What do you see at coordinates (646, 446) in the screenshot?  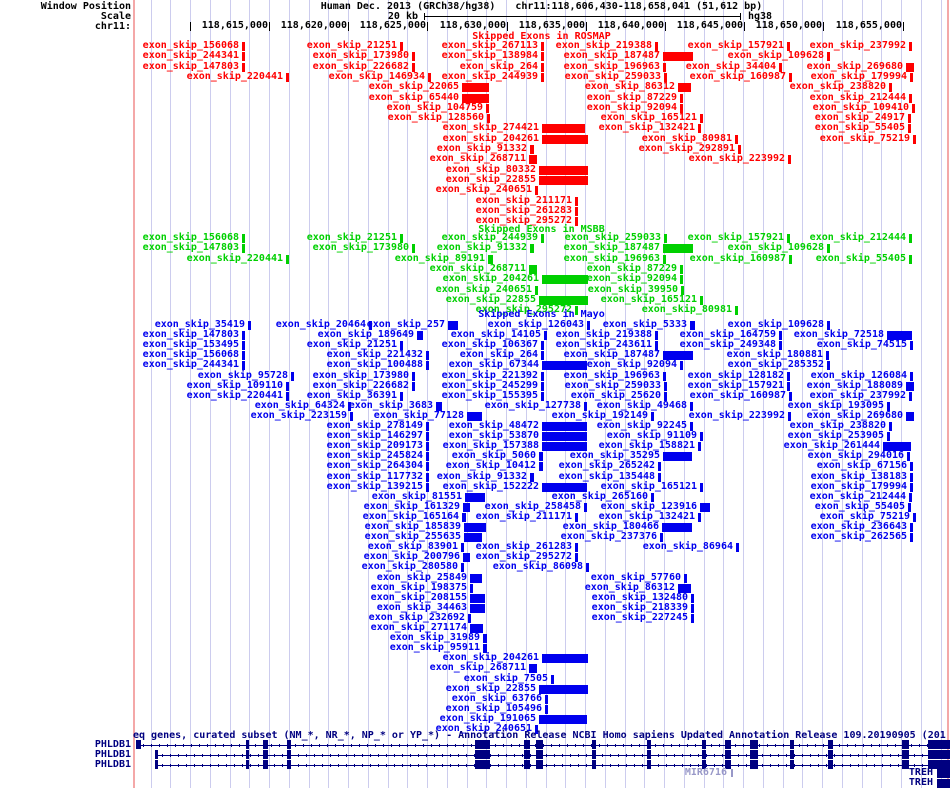 I see `exon-skip-label: exon_skip_158821` at bounding box center [646, 446].